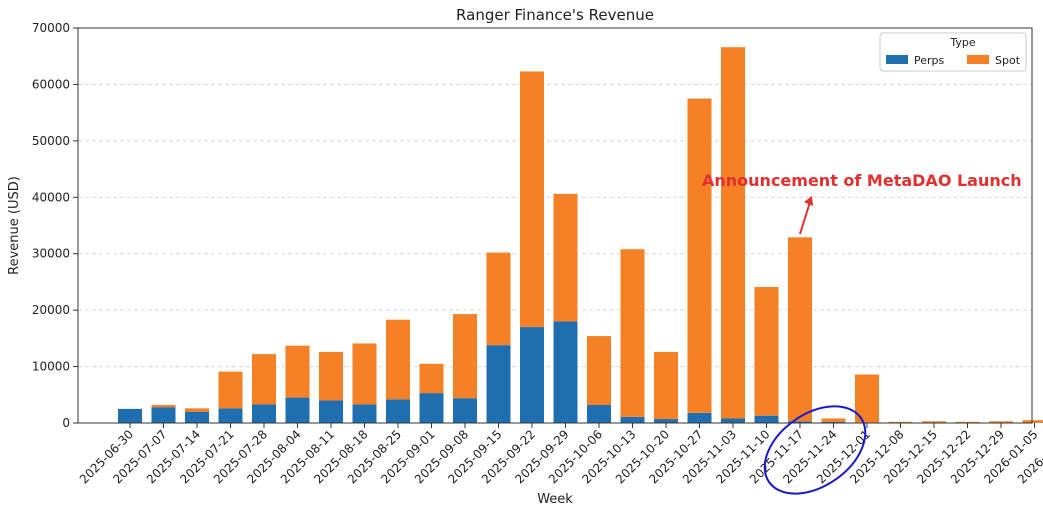 Image resolution: width=1043 pixels, height=519 pixels. What do you see at coordinates (51, 197) in the screenshot?
I see `y-tick-label: 40000` at bounding box center [51, 197].